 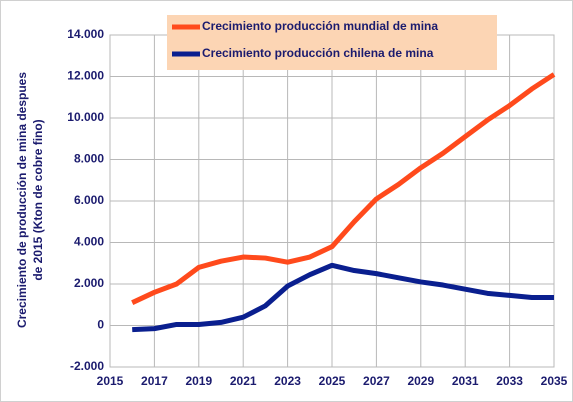 What do you see at coordinates (38, 199) in the screenshot?
I see `y-axis-label-line: de 2015 (Kton de cobre fino)` at bounding box center [38, 199].